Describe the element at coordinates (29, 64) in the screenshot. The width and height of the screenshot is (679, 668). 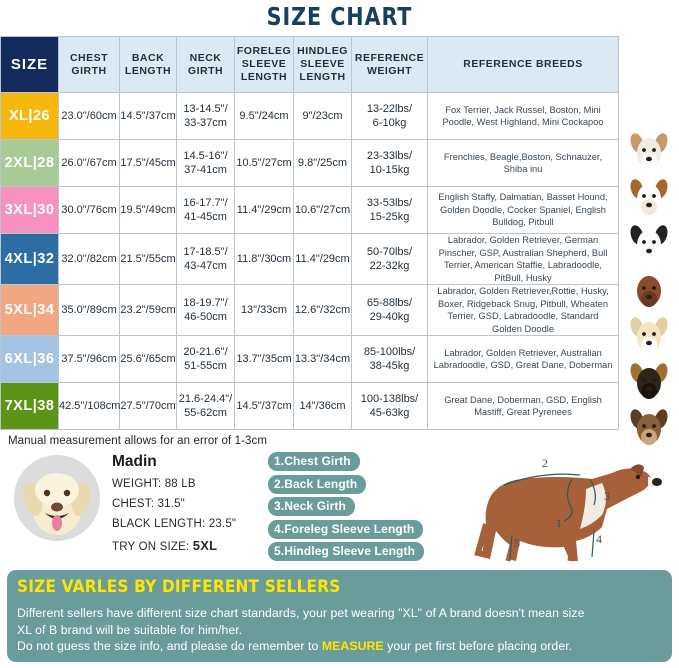
I see `column-header-size: SIZE` at that location.